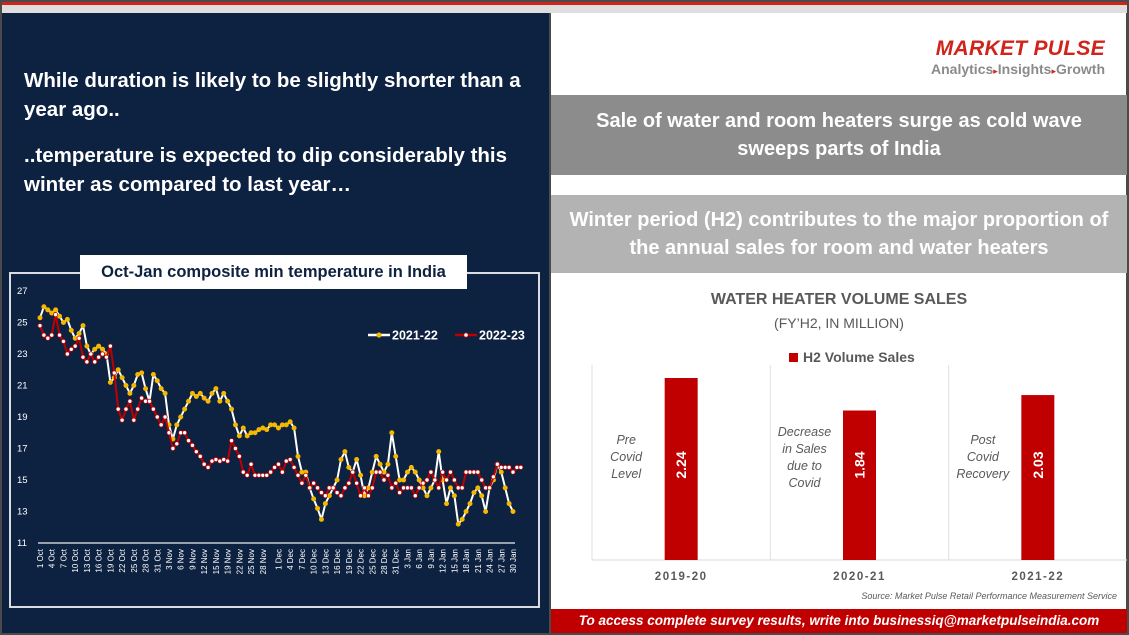  What do you see at coordinates (263, 561) in the screenshot?
I see `x-tick-label: 28 Nov` at bounding box center [263, 561].